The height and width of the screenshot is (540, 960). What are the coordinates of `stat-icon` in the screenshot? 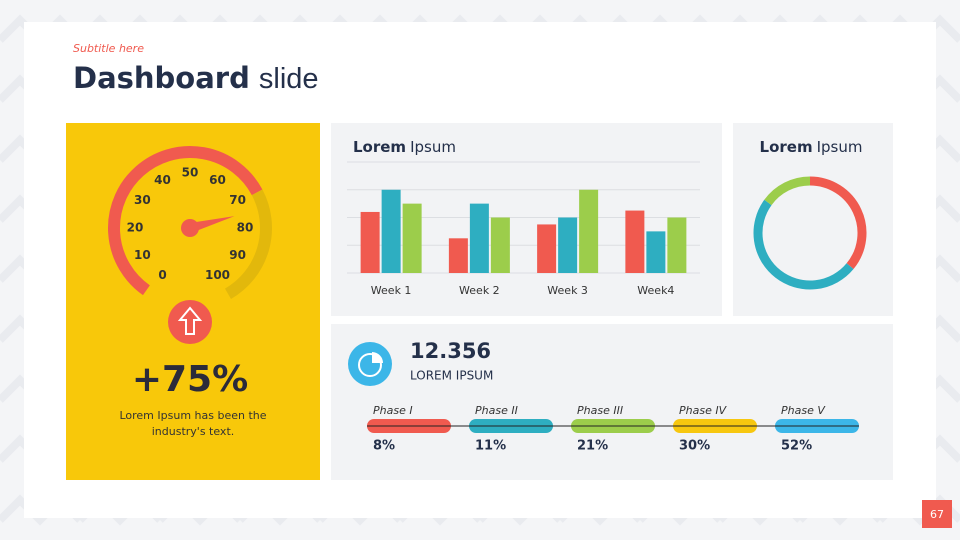 It's located at (370, 364).